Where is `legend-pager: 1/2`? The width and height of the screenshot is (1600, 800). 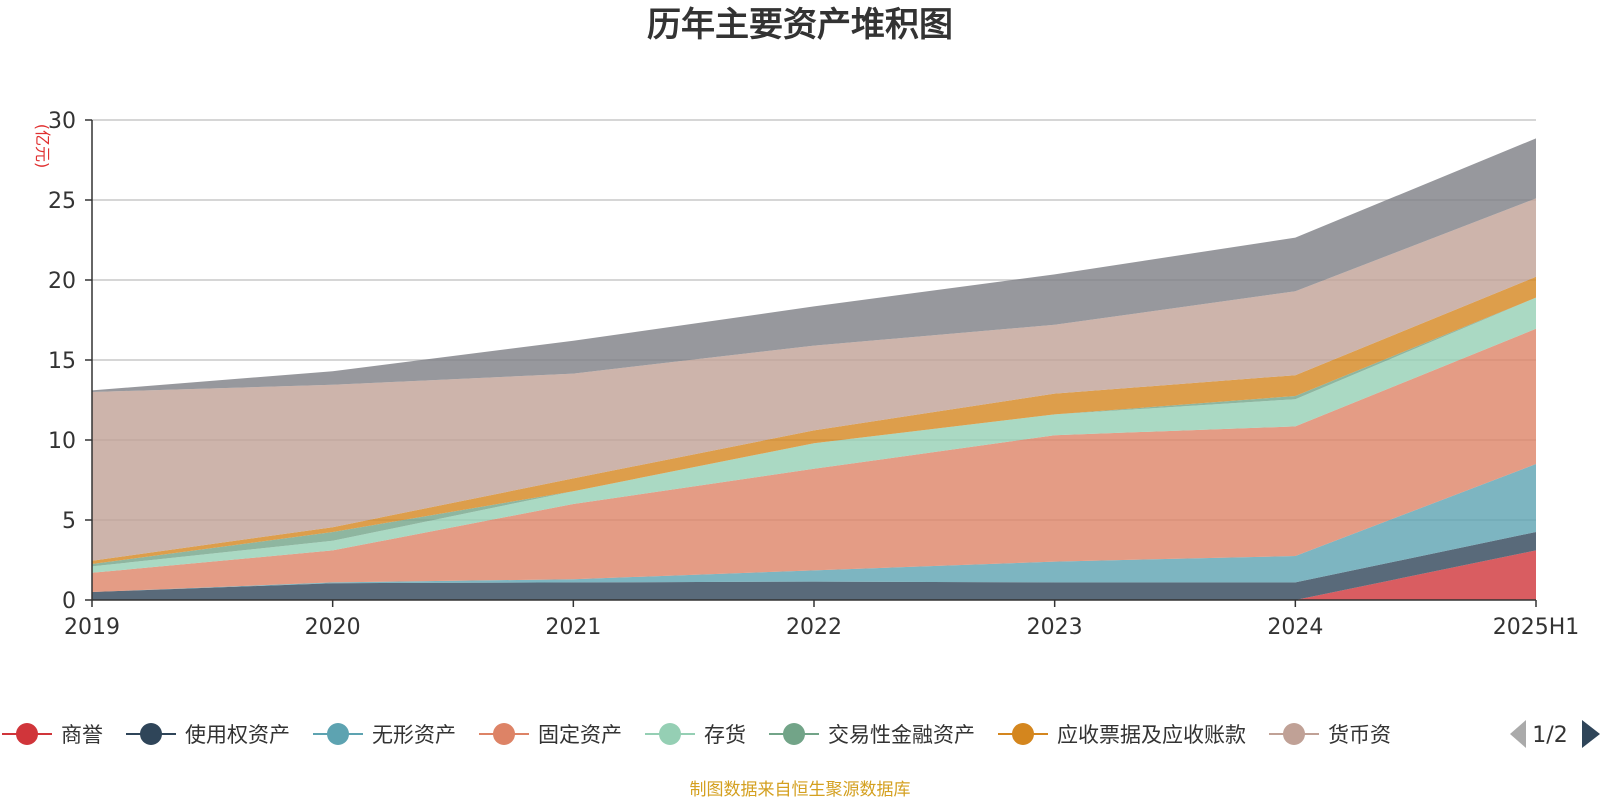
legend-pager: 1/2 is located at coordinates (1555, 734).